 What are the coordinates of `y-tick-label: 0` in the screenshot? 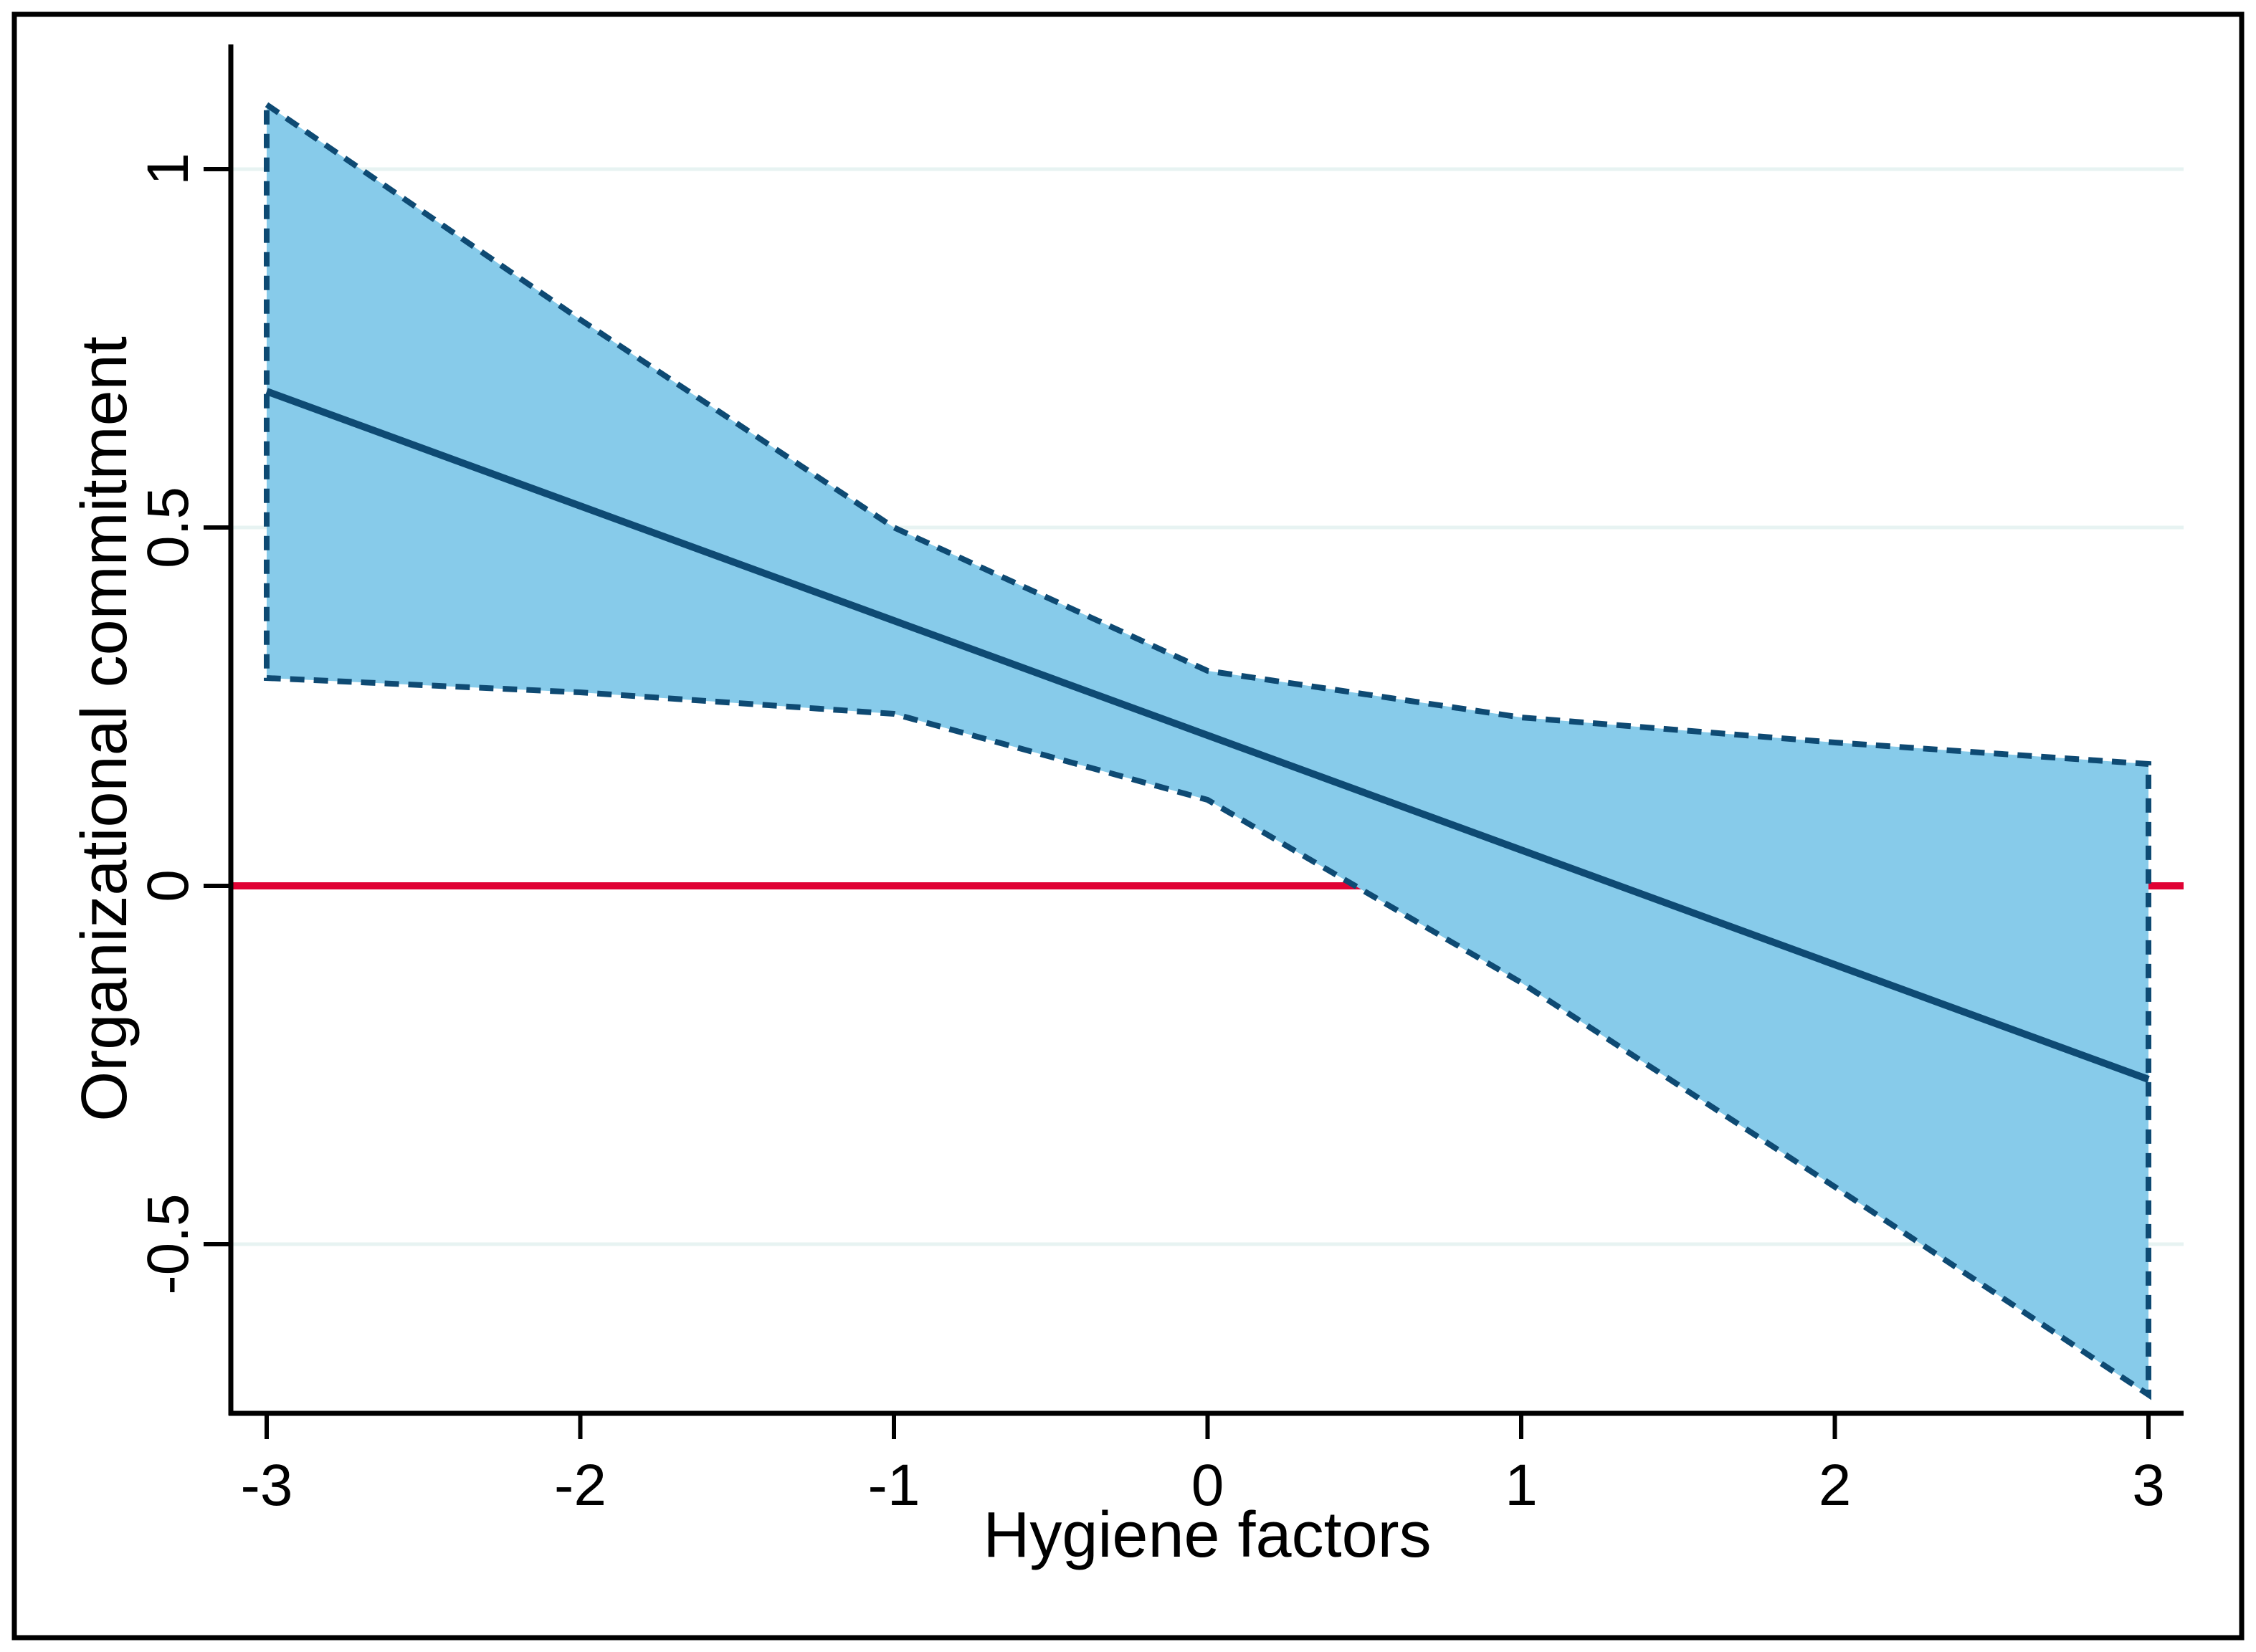 It's located at (168, 885).